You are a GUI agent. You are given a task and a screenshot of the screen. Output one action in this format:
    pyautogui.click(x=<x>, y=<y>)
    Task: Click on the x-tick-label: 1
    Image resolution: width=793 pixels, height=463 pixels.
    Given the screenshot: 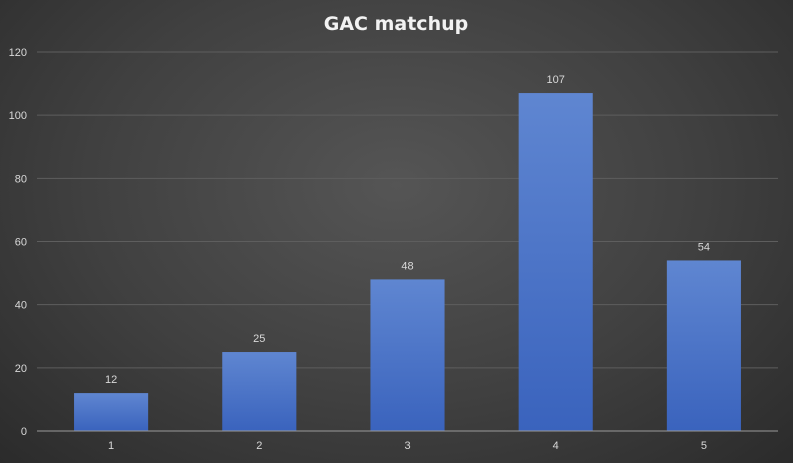 What is the action you would take?
    pyautogui.click(x=111, y=446)
    